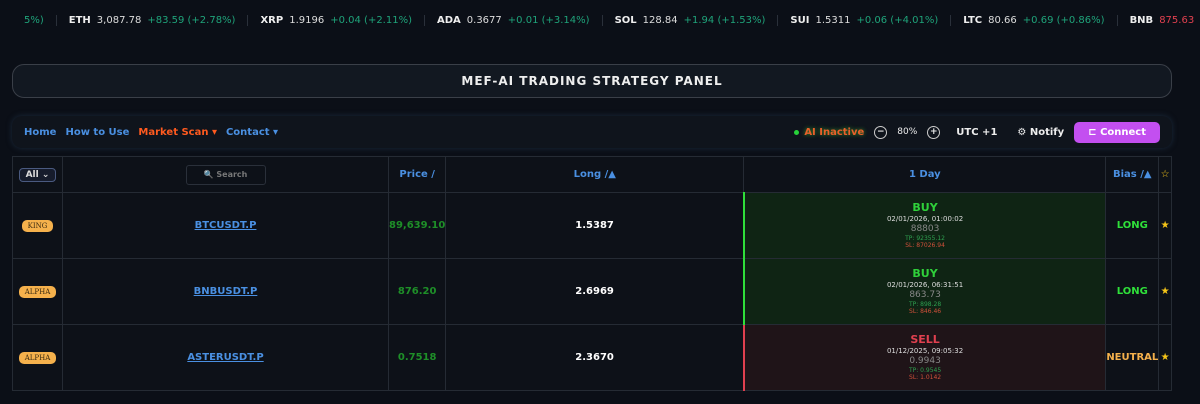 Image resolution: width=1200 pixels, height=404 pixels. Describe the element at coordinates (925, 312) in the screenshot. I see `stop-loss: SL: 846.46` at that location.